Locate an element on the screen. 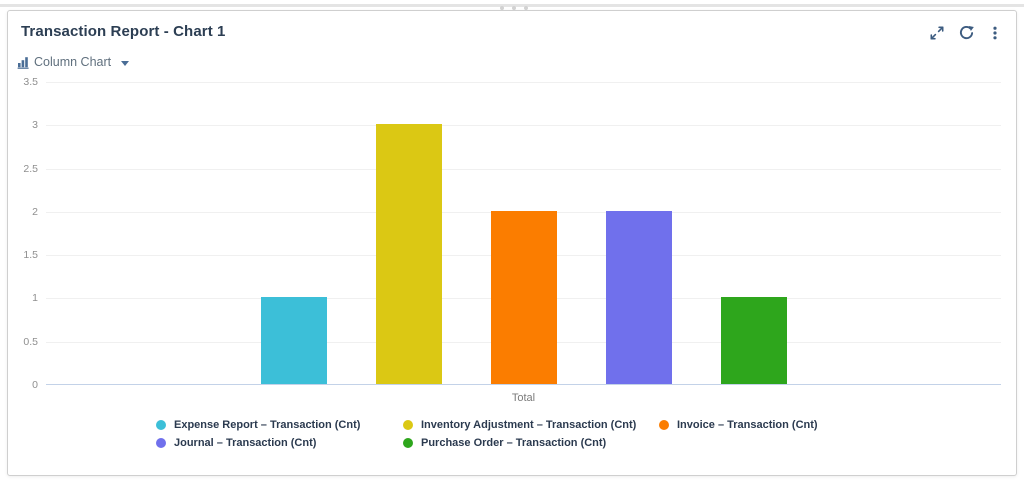 The width and height of the screenshot is (1024, 484). portlet-drag-handle is located at coordinates (514, 8).